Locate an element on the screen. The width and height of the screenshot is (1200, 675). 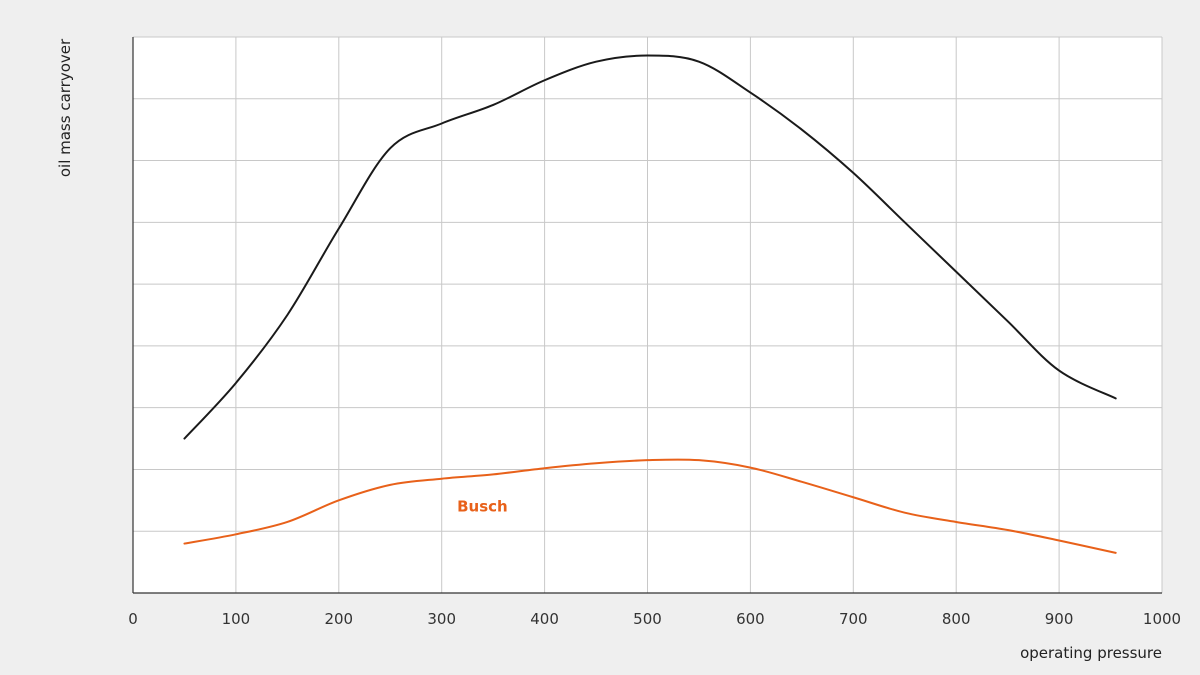
x-tick-label: 900 is located at coordinates (1059, 619).